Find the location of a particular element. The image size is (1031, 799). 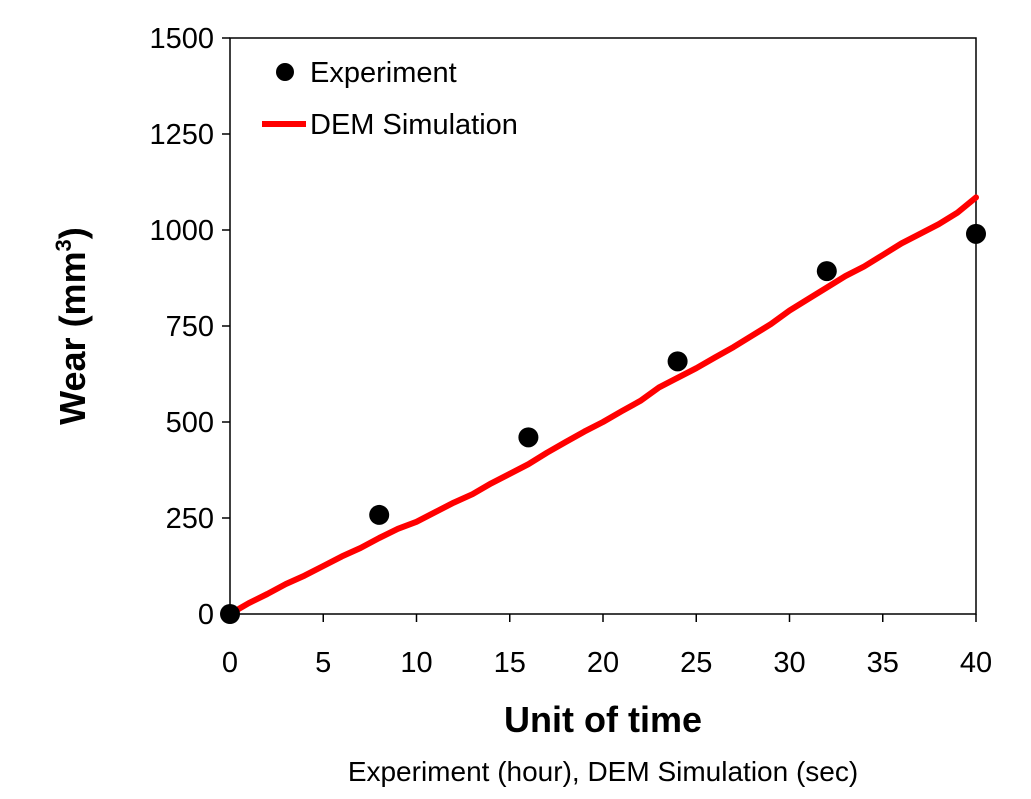

x-tick-label: 20 is located at coordinates (603, 663).